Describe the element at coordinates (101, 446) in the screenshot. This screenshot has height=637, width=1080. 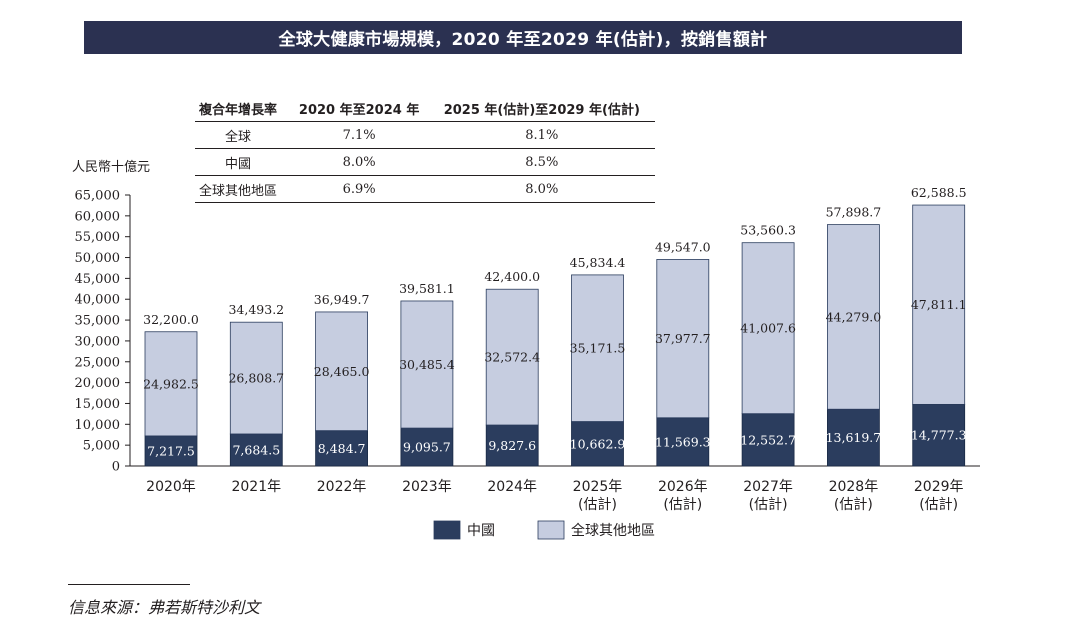
I see `y-tick-label: 5,000` at that location.